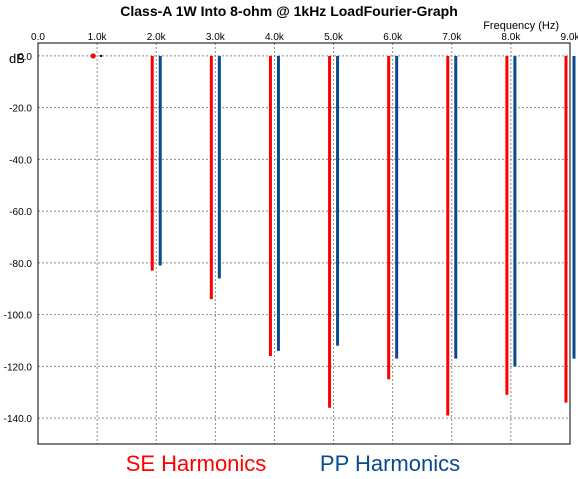 This screenshot has height=479, width=578. What do you see at coordinates (18, 316) in the screenshot?
I see `y-tick-label: -100.0` at bounding box center [18, 316].